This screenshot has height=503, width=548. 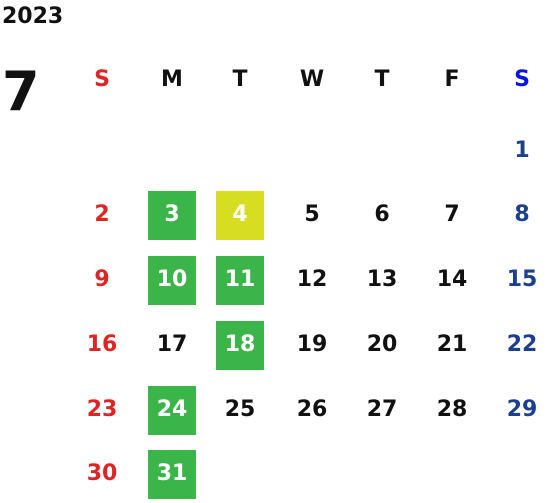 I want to click on day: 31, so click(x=172, y=473).